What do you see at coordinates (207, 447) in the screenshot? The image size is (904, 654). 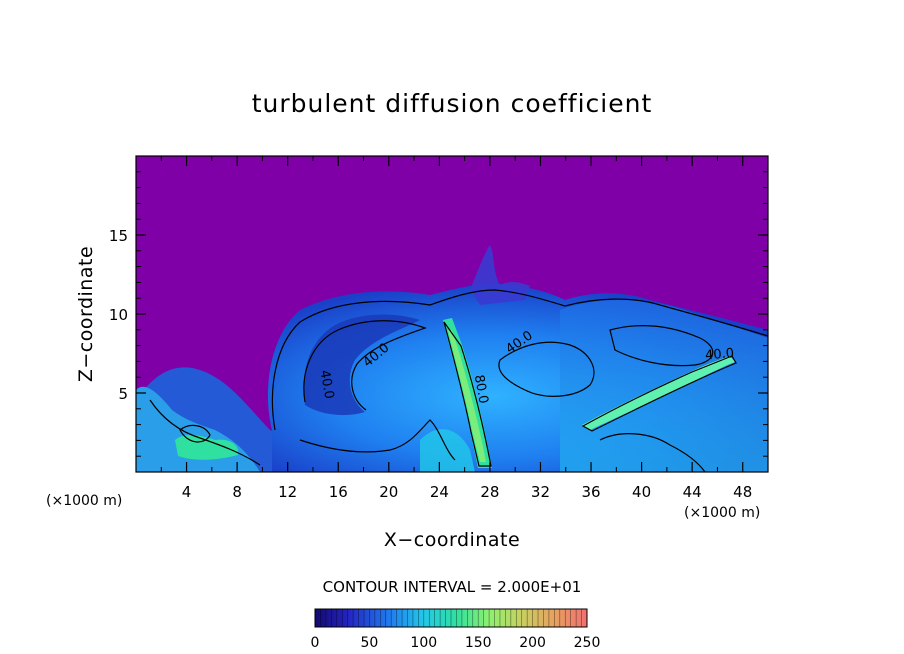 I see `field-left-green` at bounding box center [207, 447].